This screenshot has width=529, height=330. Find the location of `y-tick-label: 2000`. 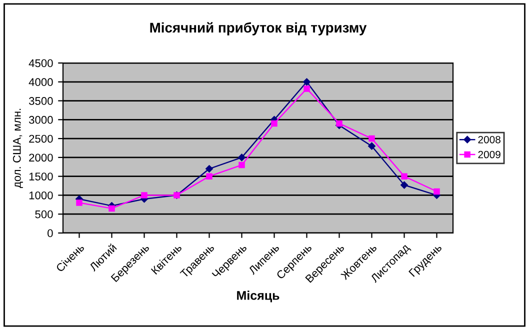

y-tick-label: 2000 is located at coordinates (41, 158).